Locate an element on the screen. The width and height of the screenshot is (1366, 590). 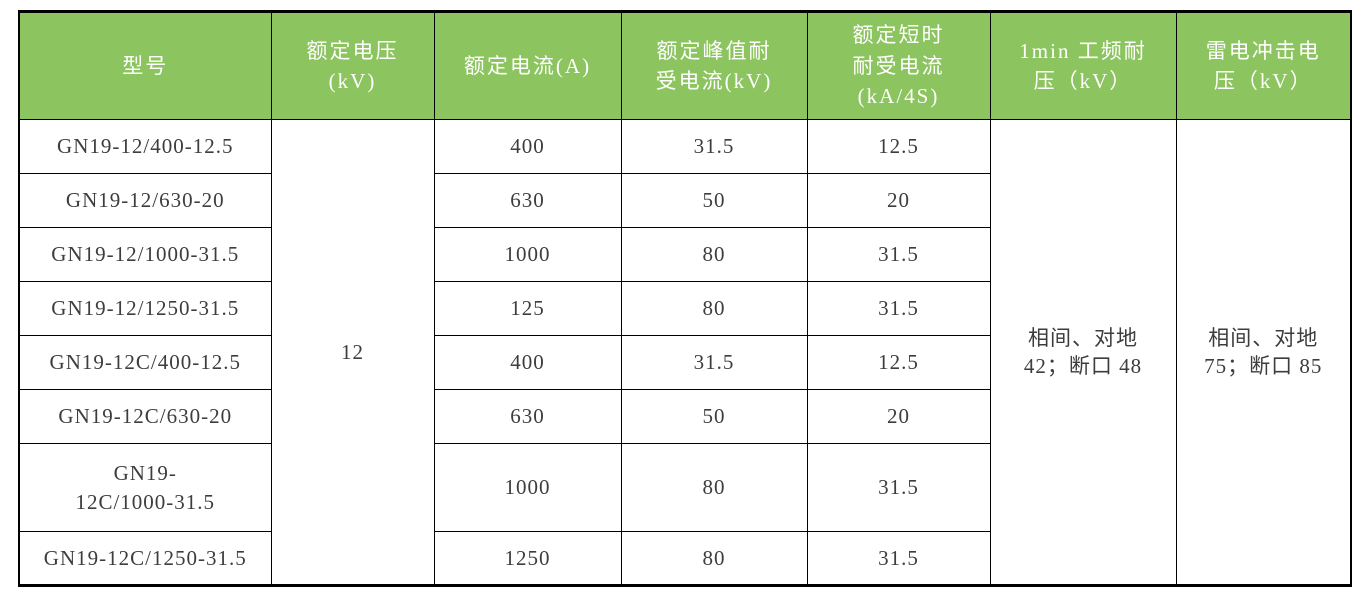
col-header-power-freq: 1min 工频耐 压（kV） is located at coordinates (1083, 65).